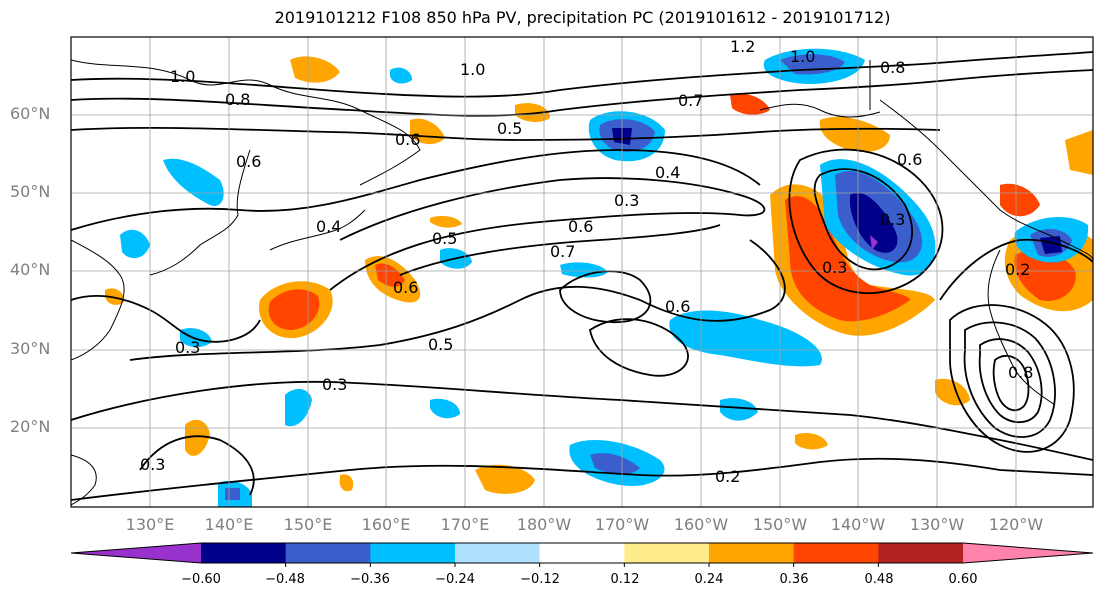 The image size is (1105, 601). I want to click on lon-label: 130°E, so click(150, 524).